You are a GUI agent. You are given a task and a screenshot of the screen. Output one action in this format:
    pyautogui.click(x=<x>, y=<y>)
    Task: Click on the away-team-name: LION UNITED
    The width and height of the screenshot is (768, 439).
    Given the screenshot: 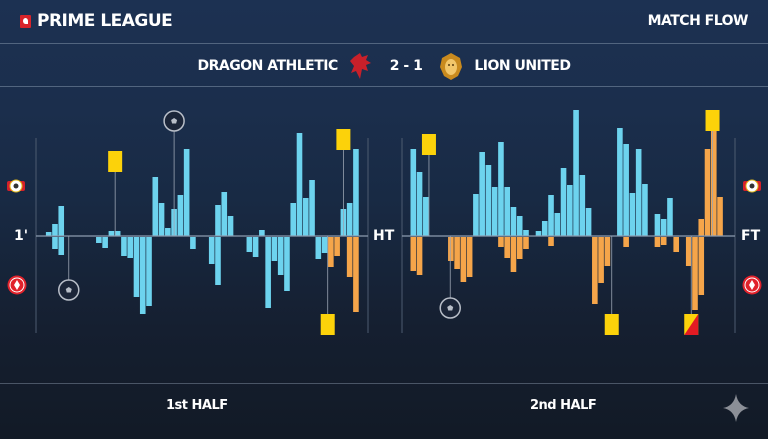 What is the action you would take?
    pyautogui.click(x=522, y=65)
    